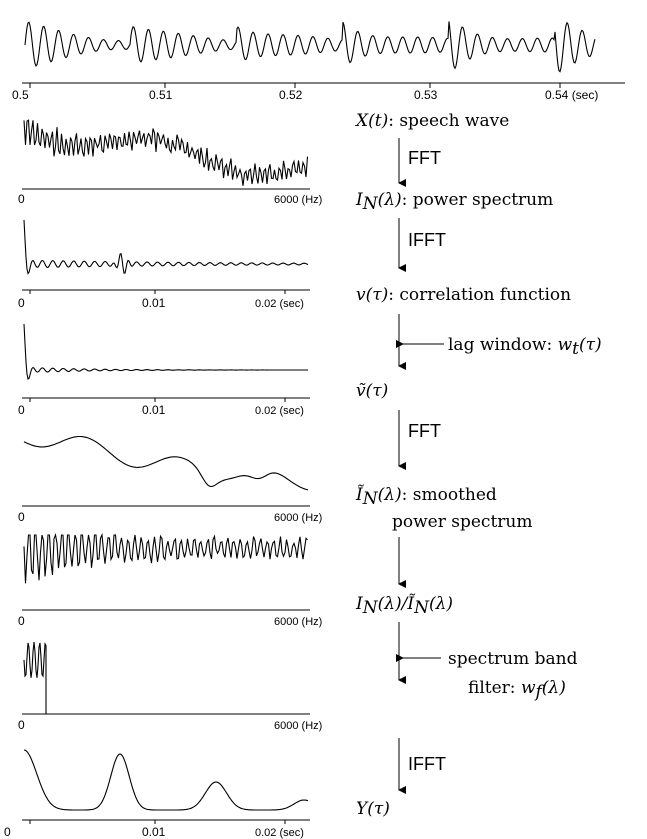 This screenshot has height=839, width=647. I want to click on whitened-spectrum-panel: 0 6000 (Hz), so click(170, 580).